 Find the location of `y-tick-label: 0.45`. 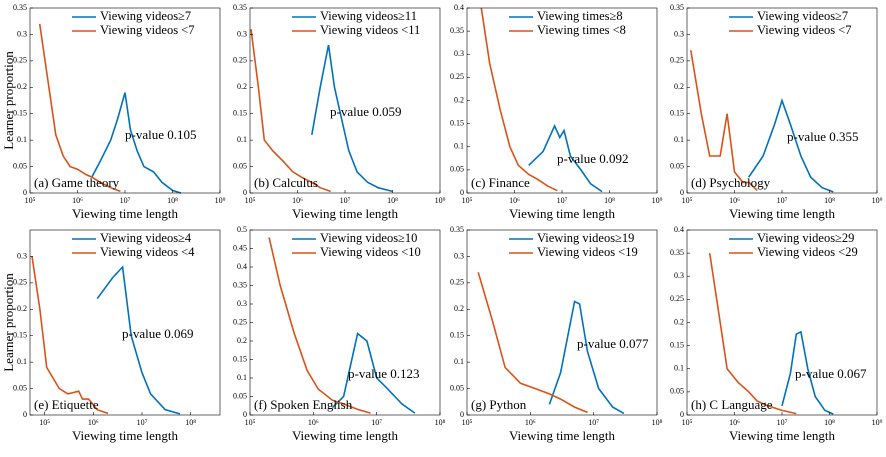

y-tick-label: 0.45 is located at coordinates (240, 247).